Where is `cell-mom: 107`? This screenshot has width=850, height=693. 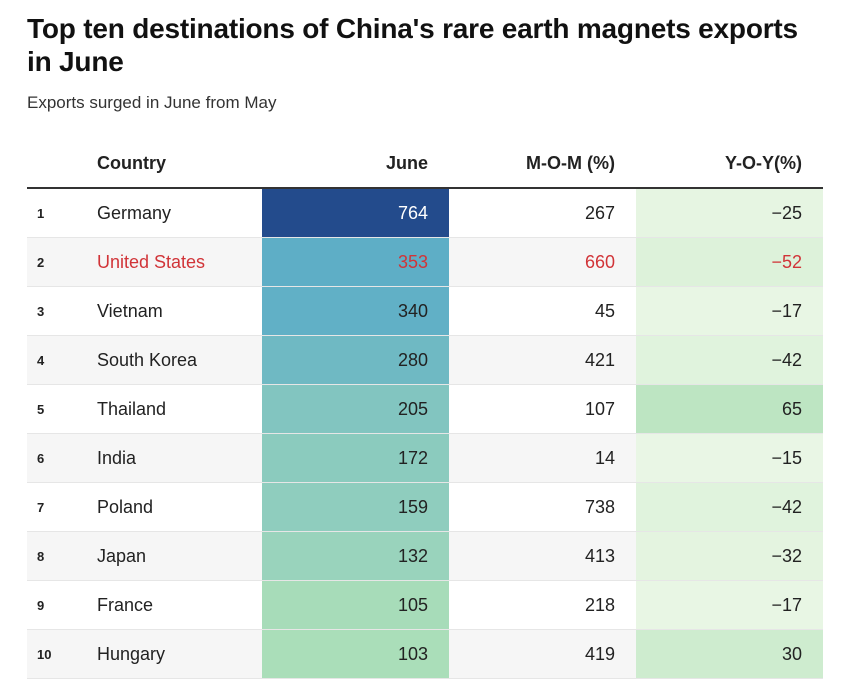
cell-mom: 107 is located at coordinates (542, 409).